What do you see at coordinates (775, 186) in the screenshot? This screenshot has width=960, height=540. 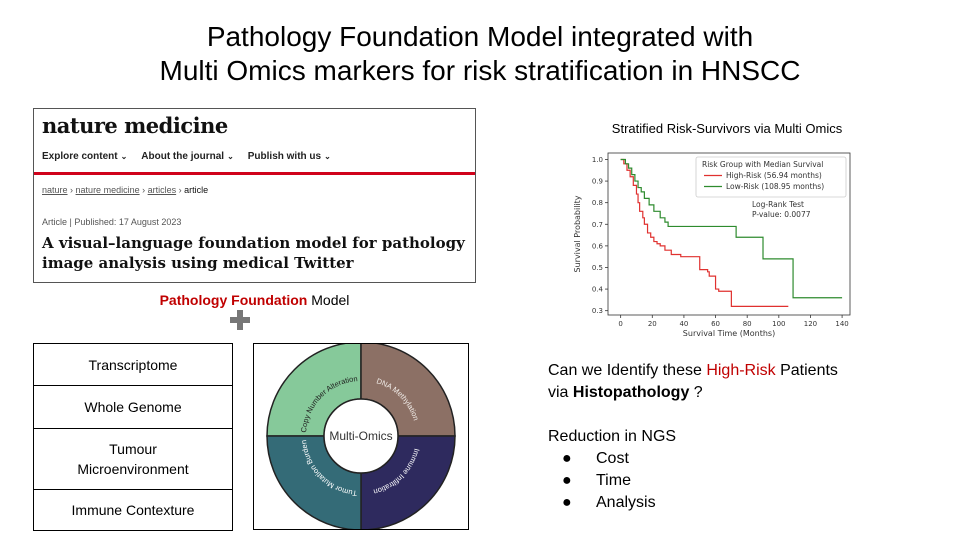 I see `legend-entry: Low-Risk (108.95 months)` at bounding box center [775, 186].